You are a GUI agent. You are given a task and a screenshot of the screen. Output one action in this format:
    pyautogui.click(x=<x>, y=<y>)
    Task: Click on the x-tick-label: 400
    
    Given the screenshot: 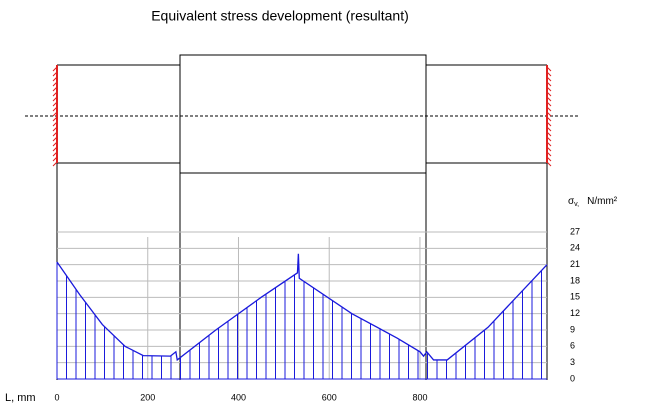 What is the action you would take?
    pyautogui.click(x=238, y=397)
    